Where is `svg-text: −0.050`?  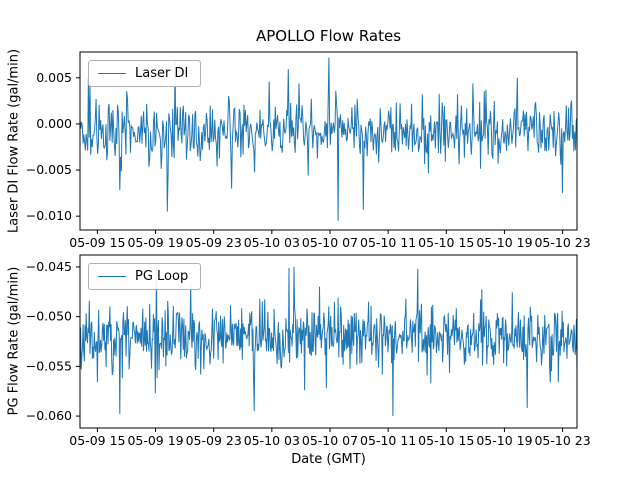 svg-text: −0.050 is located at coordinates (49, 316).